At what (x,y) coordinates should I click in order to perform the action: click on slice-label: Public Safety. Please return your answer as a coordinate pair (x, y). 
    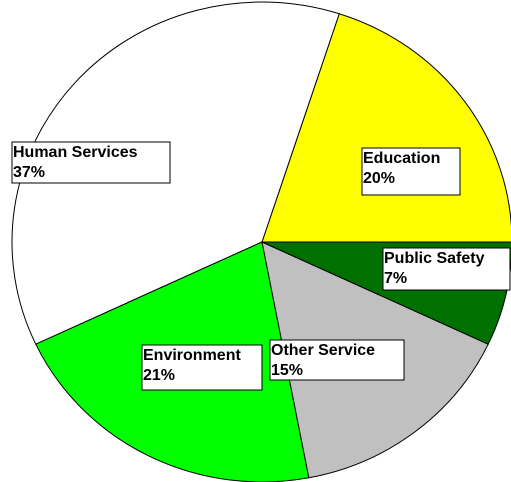
    Looking at the image, I should click on (434, 258).